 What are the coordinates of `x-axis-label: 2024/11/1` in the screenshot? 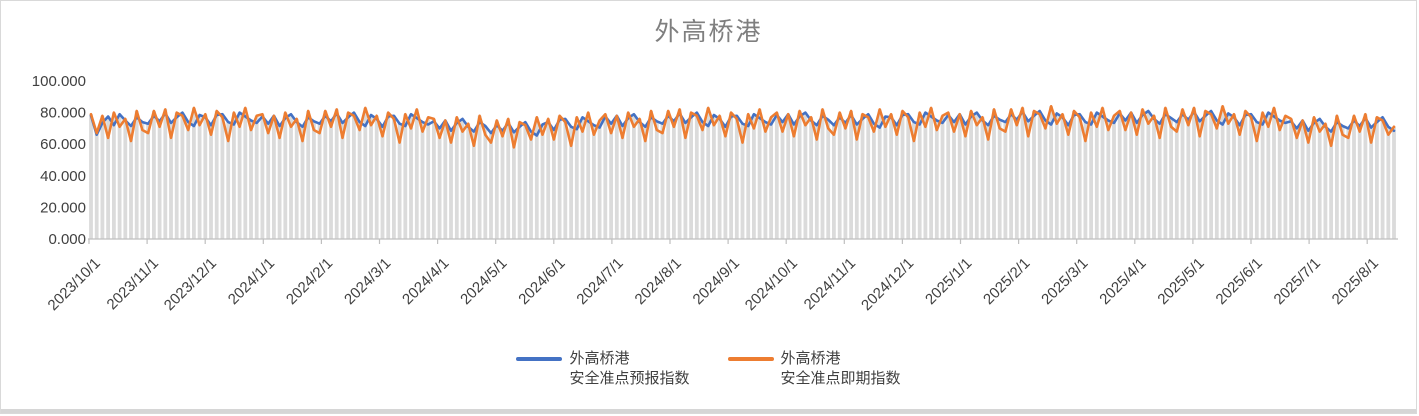 It's located at (830, 284).